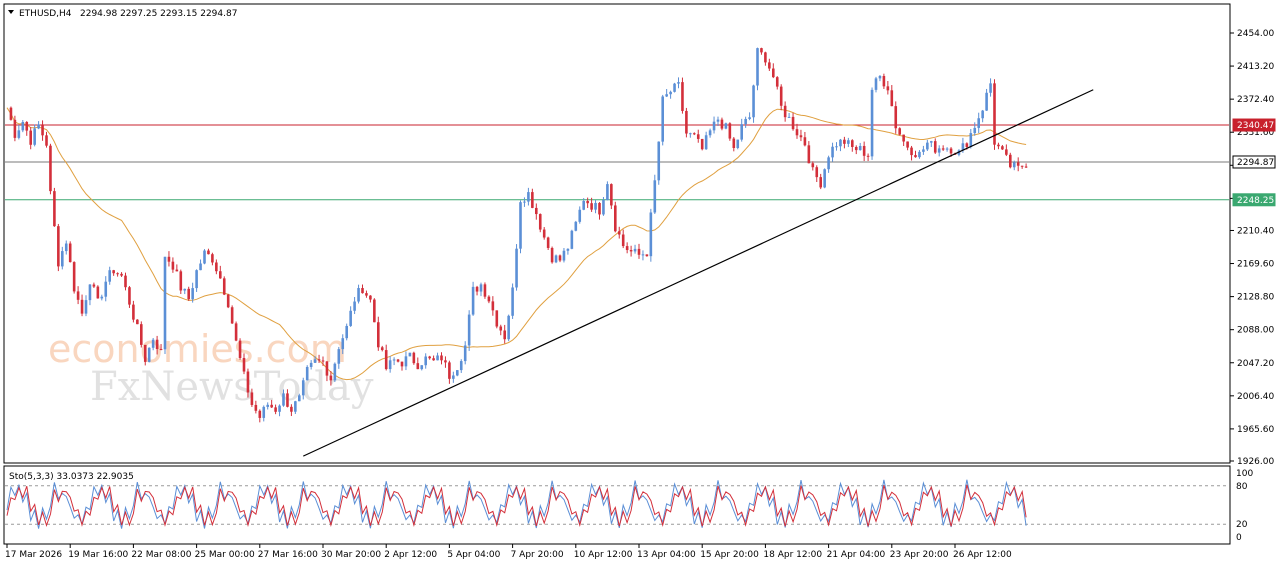 The height and width of the screenshot is (567, 1280). What do you see at coordinates (225, 555) in the screenshot?
I see `time-tick-label: 25 Mar 00:00` at bounding box center [225, 555].